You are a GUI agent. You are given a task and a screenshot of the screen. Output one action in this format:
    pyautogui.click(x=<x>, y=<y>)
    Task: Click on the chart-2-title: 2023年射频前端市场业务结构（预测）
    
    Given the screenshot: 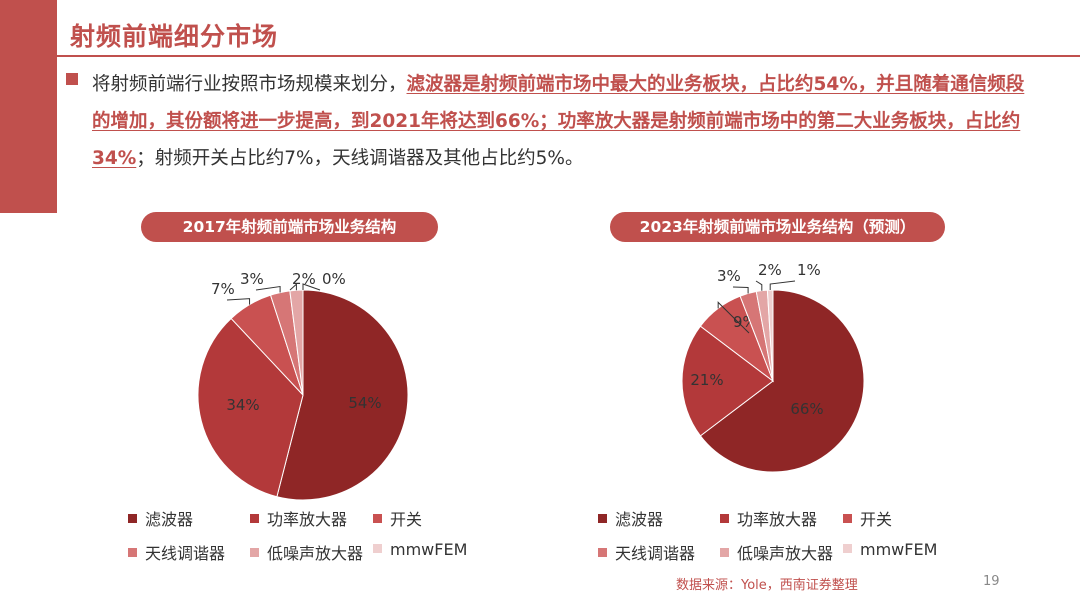 What is the action you would take?
    pyautogui.click(x=777, y=227)
    